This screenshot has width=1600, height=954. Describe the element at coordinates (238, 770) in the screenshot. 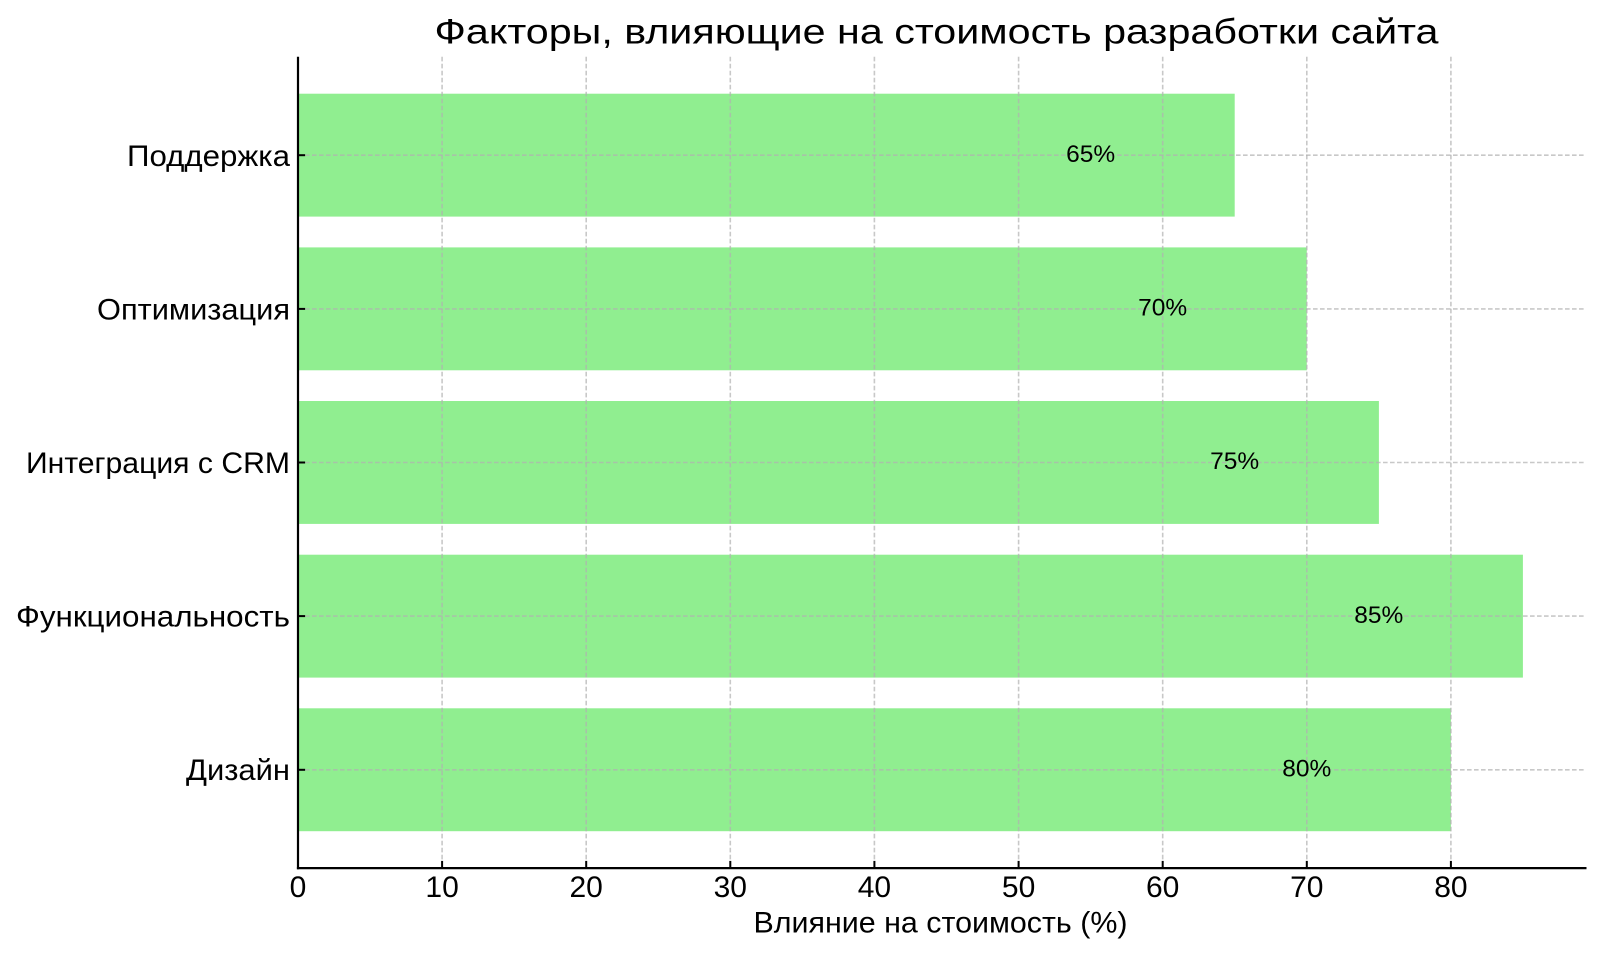

I see `svg-text: Дизайн` at that location.